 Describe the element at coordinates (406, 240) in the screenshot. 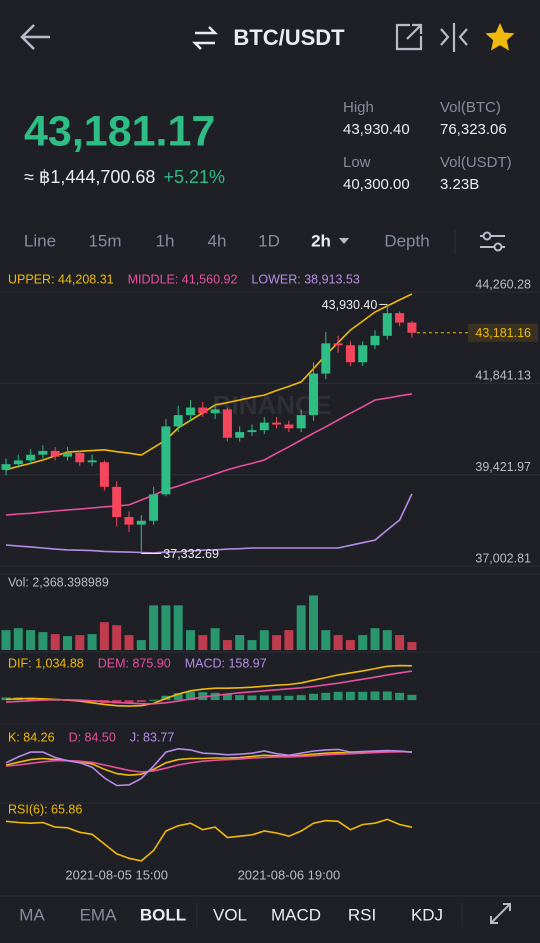

I see `interval-tab: Depth` at that location.